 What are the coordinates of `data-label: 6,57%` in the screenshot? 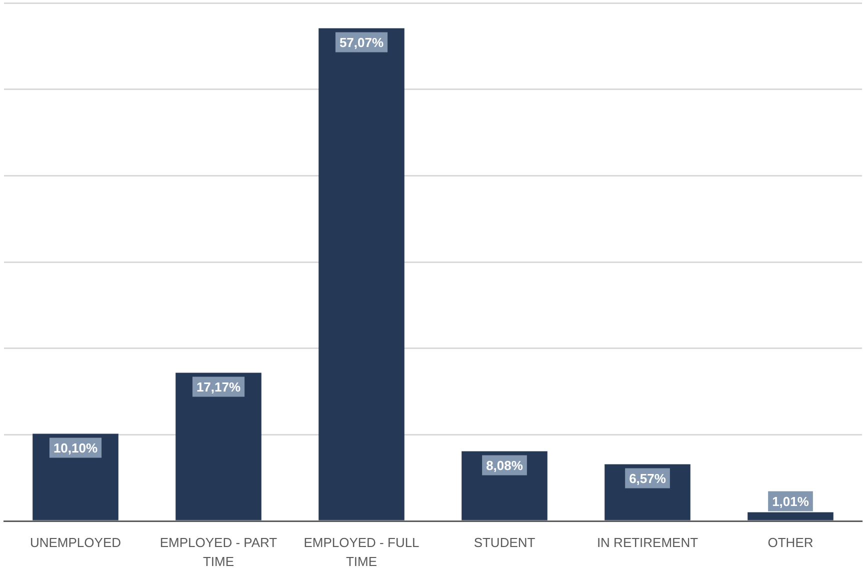 It's located at (647, 478).